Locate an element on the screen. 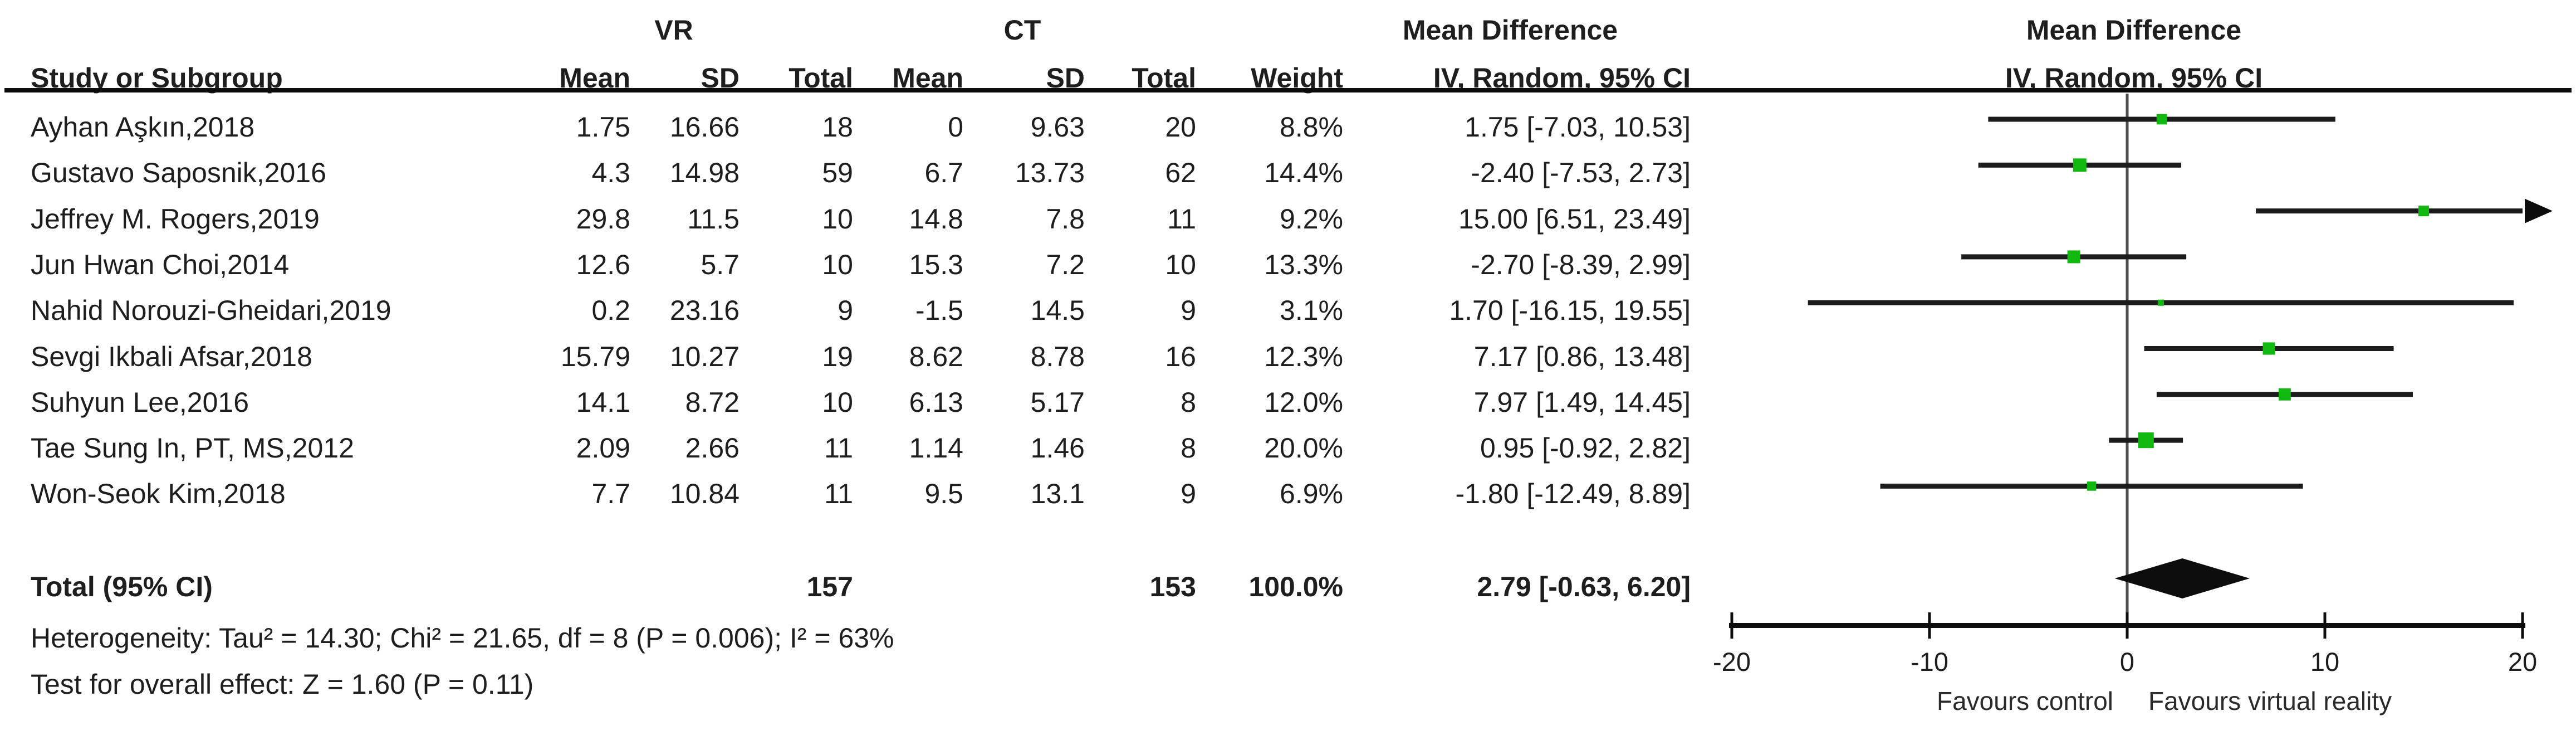  vr-mean-value: 29.8 is located at coordinates (603, 219).